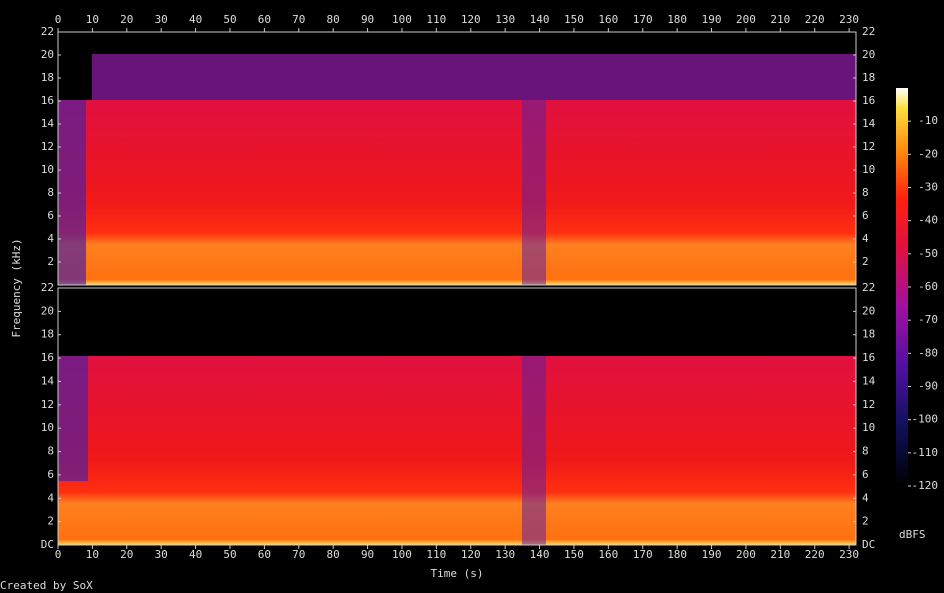 The height and width of the screenshot is (593, 944). What do you see at coordinates (928, 253) in the screenshot?
I see `colorbar-tick-label: -50` at bounding box center [928, 253].